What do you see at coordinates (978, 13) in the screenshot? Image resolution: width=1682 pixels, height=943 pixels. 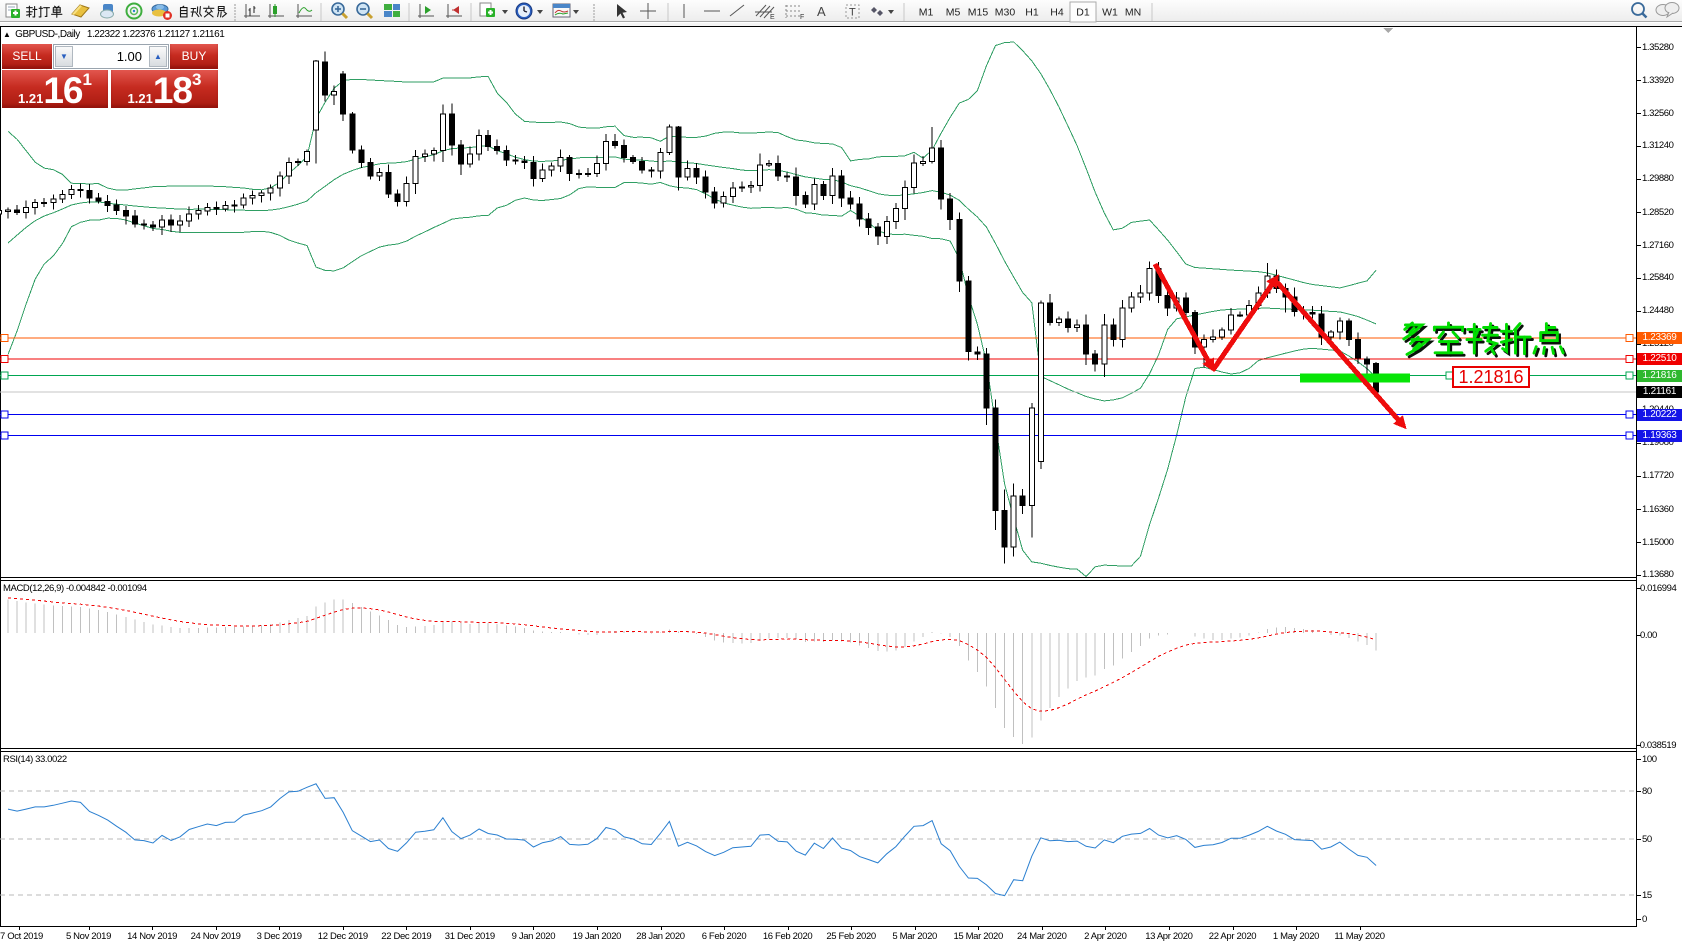 I see `svg-text: M15` at bounding box center [978, 13].